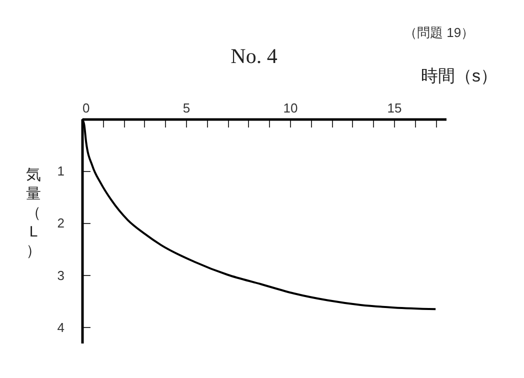 The height and width of the screenshot is (378, 524). Describe the element at coordinates (60, 327) in the screenshot. I see `y-tick-label: 4` at that location.